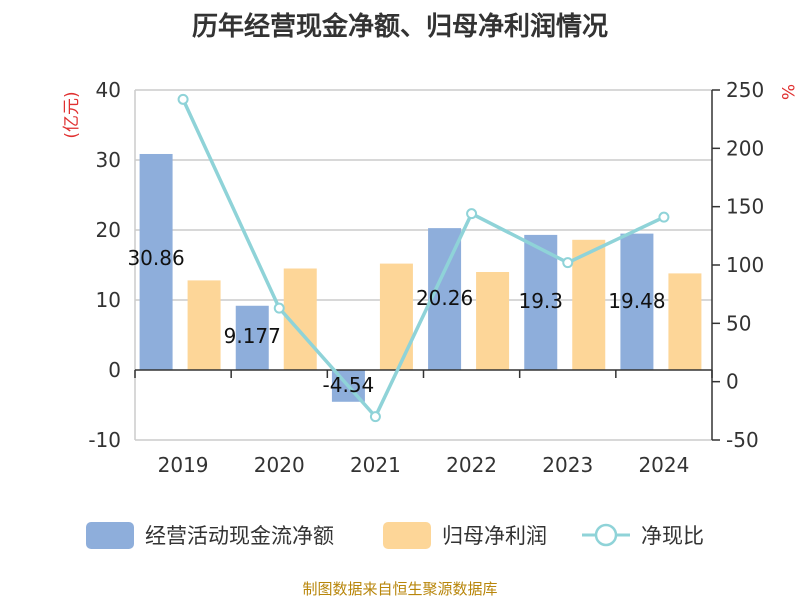 This screenshot has height=600, width=800. What do you see at coordinates (72, 114) in the screenshot?
I see `left-axis-unit: (亿元)` at bounding box center [72, 114].